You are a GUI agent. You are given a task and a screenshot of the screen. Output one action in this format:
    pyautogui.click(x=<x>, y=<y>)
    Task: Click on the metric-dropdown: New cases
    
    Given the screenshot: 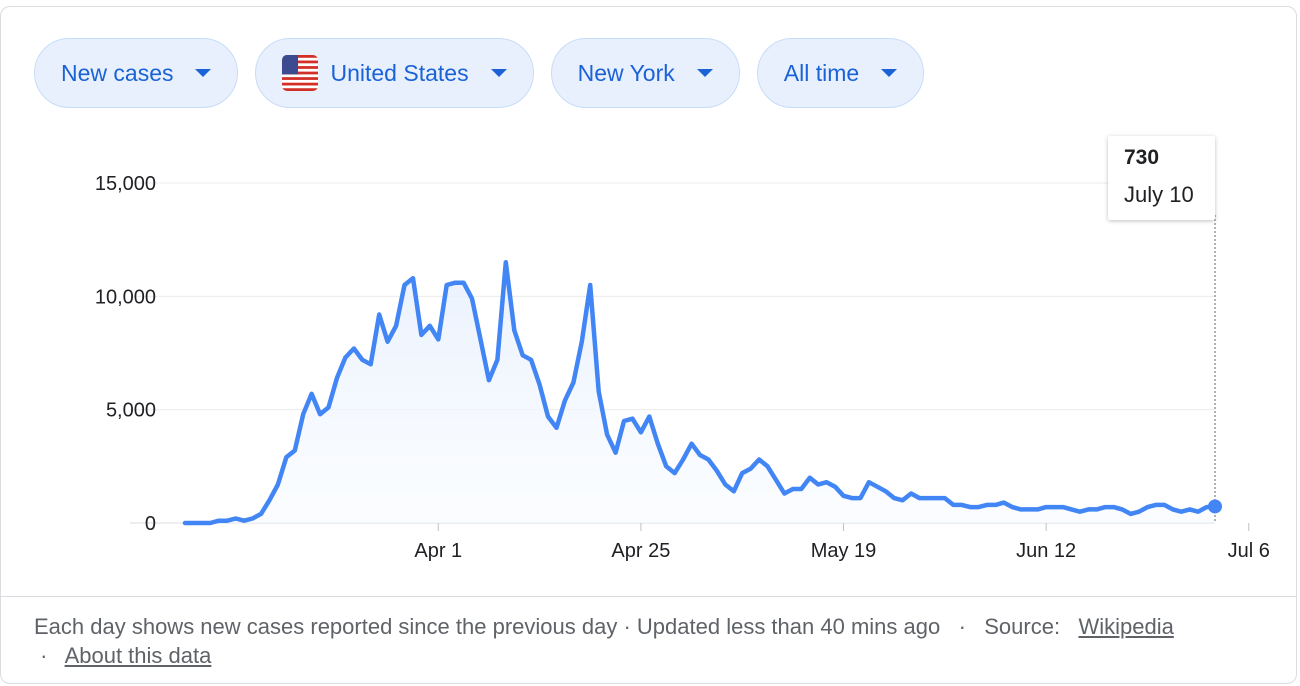 What is the action you would take?
    pyautogui.click(x=136, y=73)
    